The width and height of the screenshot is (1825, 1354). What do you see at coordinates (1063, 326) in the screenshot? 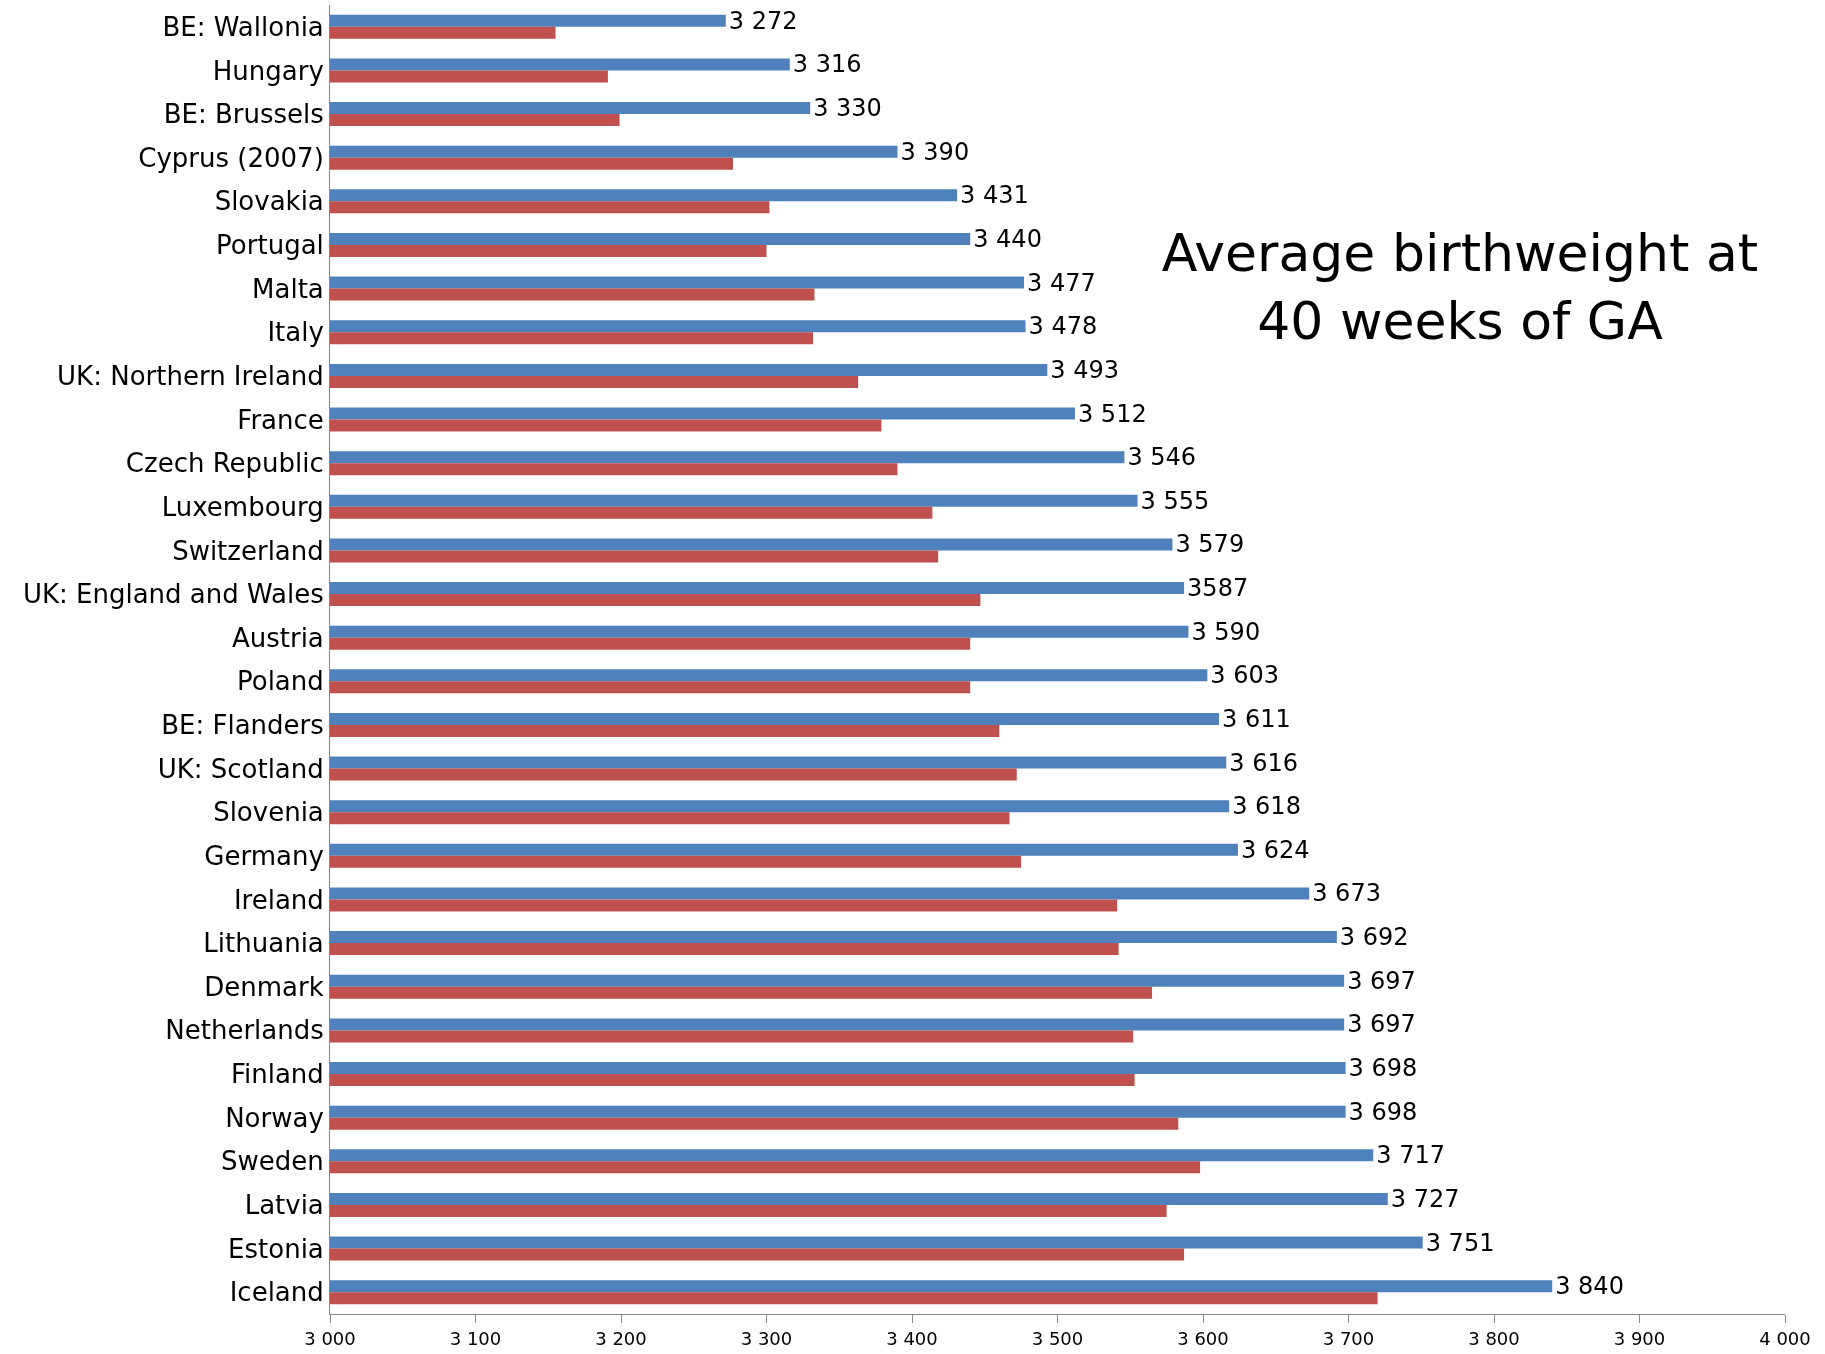
I see `data-label: 3 478` at bounding box center [1063, 326].